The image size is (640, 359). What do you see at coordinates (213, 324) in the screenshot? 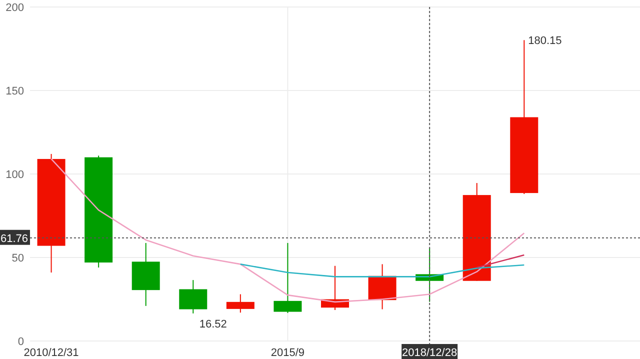
I see `annotation: 16.52` at bounding box center [213, 324].